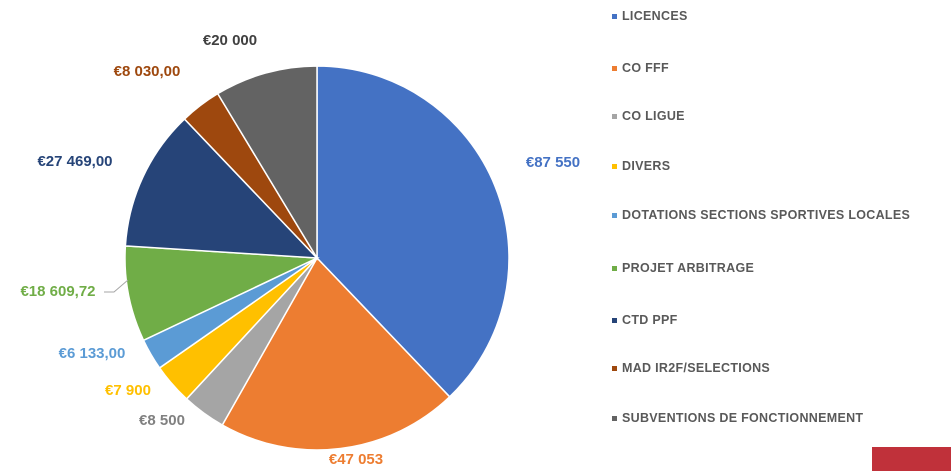  I want to click on legend-item: CTD PPF, so click(767, 320).